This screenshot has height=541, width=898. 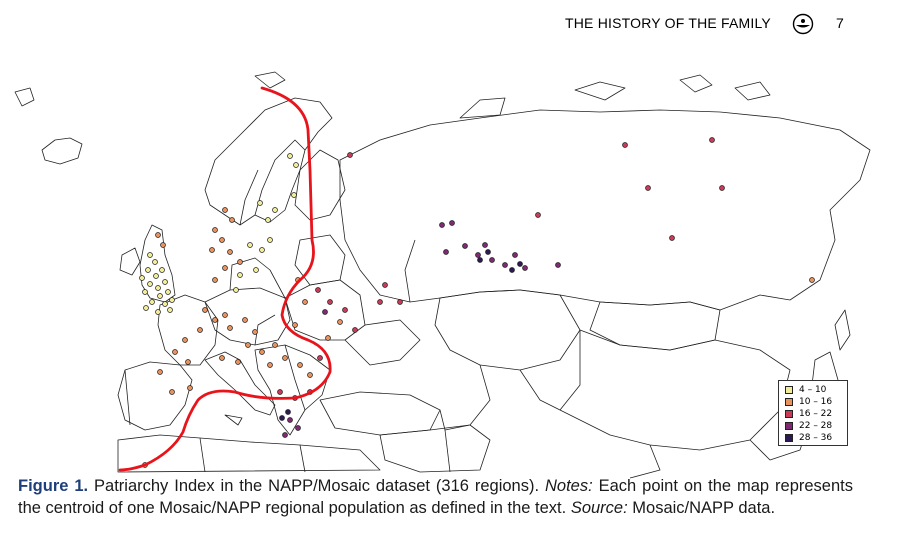 I want to click on legend-item: 4 – 10, so click(x=816, y=390).